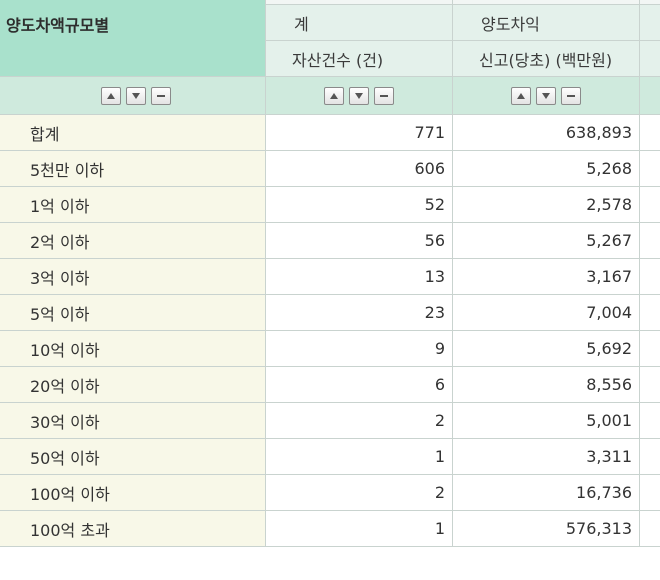  Describe the element at coordinates (133, 133) in the screenshot. I see `row-label: 합계` at that location.